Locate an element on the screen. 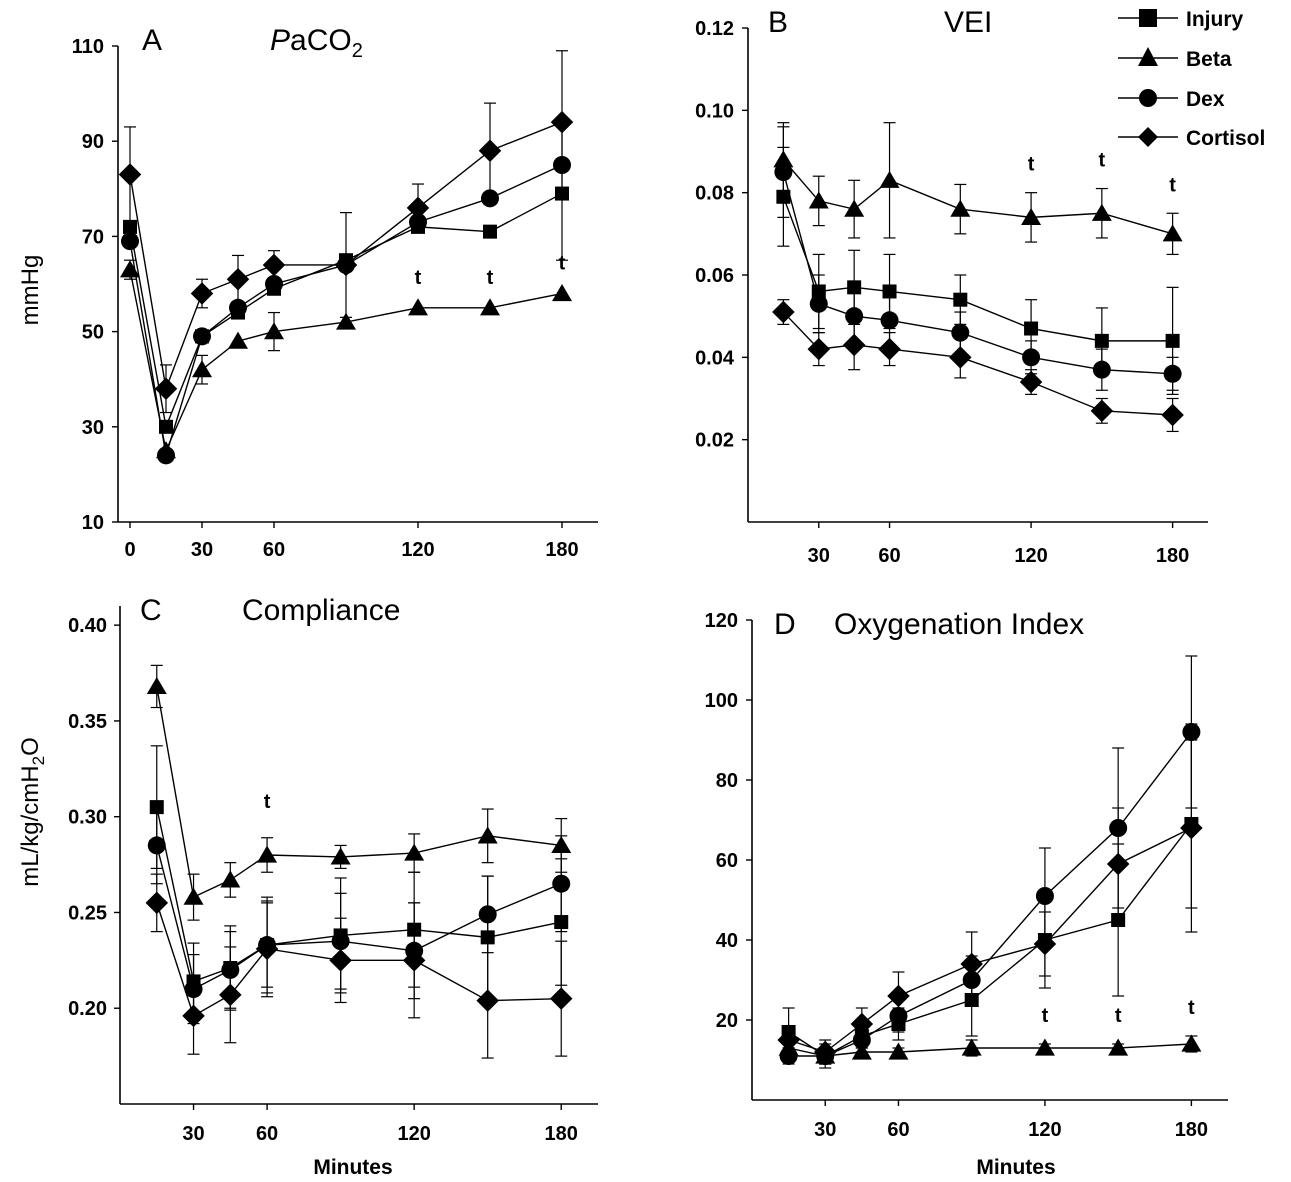 The width and height of the screenshot is (1291, 1182). y-tick-label: 50 is located at coordinates (93, 333).